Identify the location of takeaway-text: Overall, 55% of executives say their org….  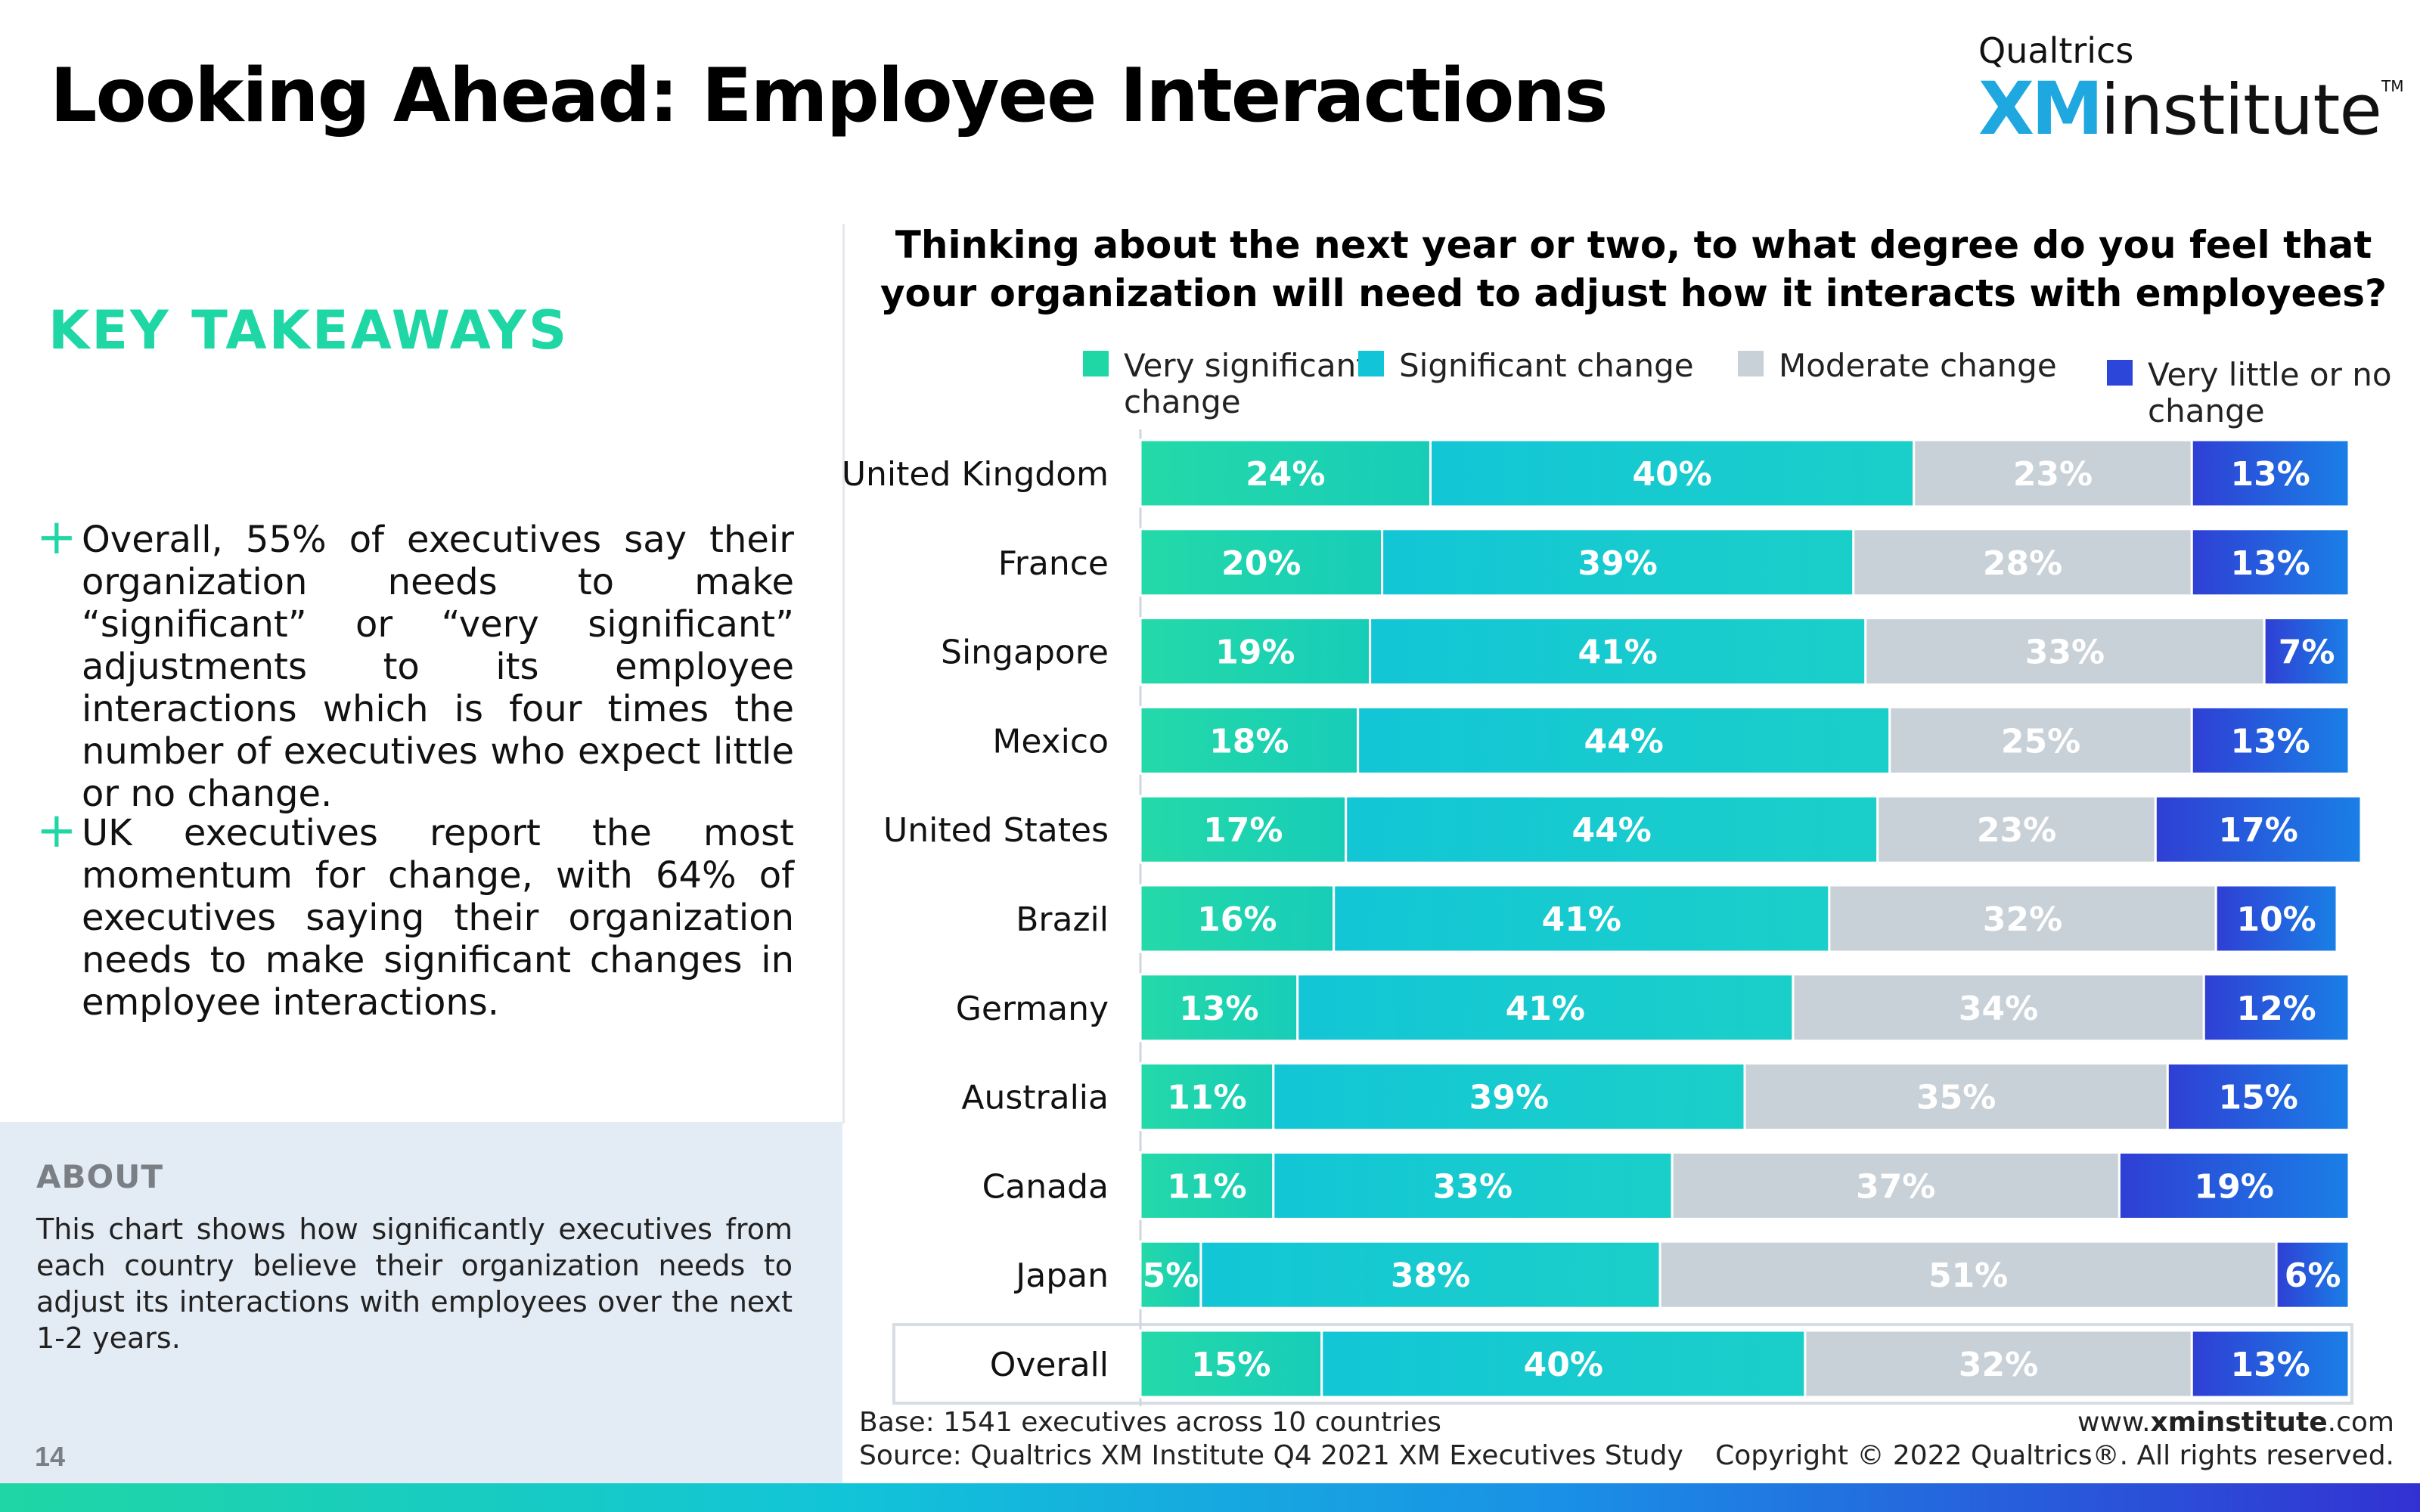
(438, 667).